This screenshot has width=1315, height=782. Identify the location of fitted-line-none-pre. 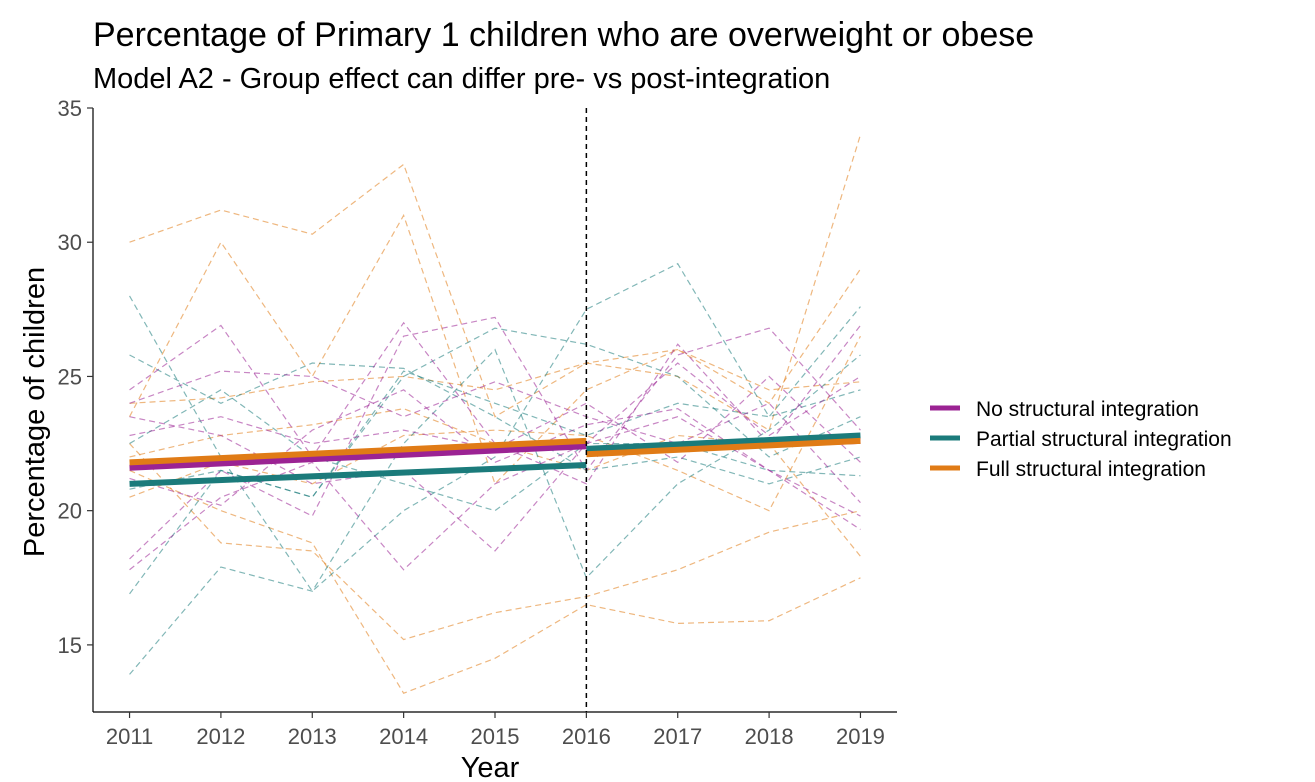
(358, 457).